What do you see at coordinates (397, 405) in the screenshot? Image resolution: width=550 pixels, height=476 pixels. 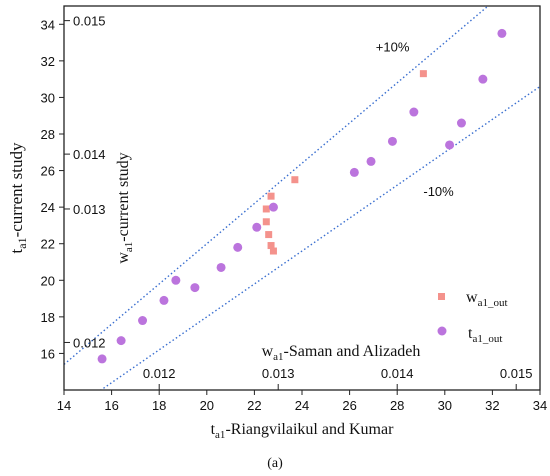 I see `x-tick-label: 28` at bounding box center [397, 405].